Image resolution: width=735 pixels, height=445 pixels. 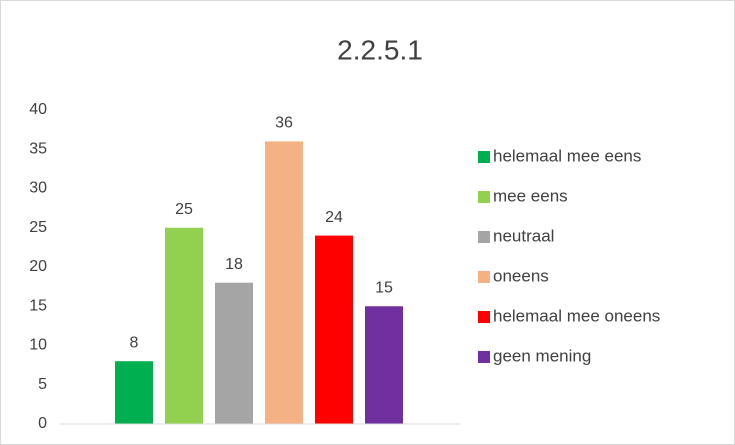 I want to click on y-tick-label: 20, so click(x=38, y=266).